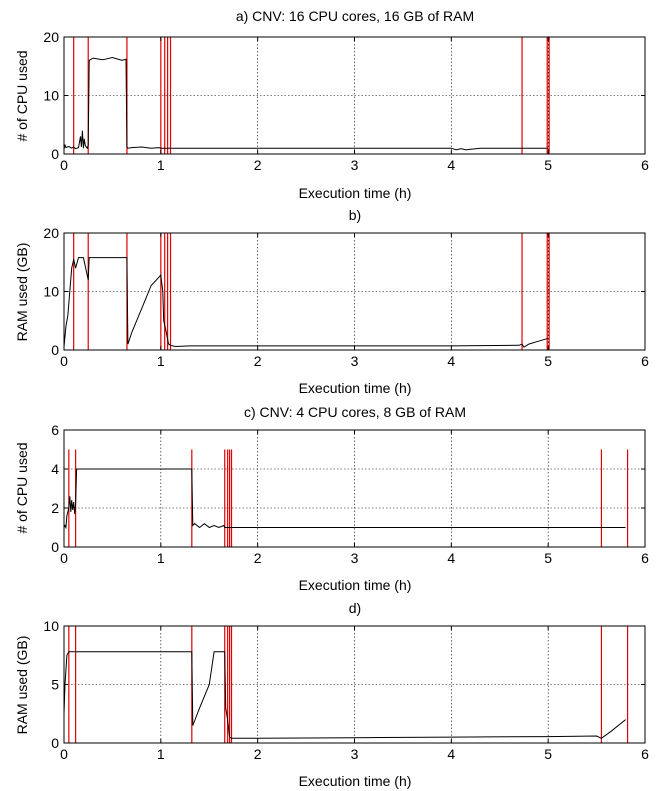  What do you see at coordinates (22, 95) in the screenshot?
I see `panel-a-ylabel: # of CPU used` at bounding box center [22, 95].